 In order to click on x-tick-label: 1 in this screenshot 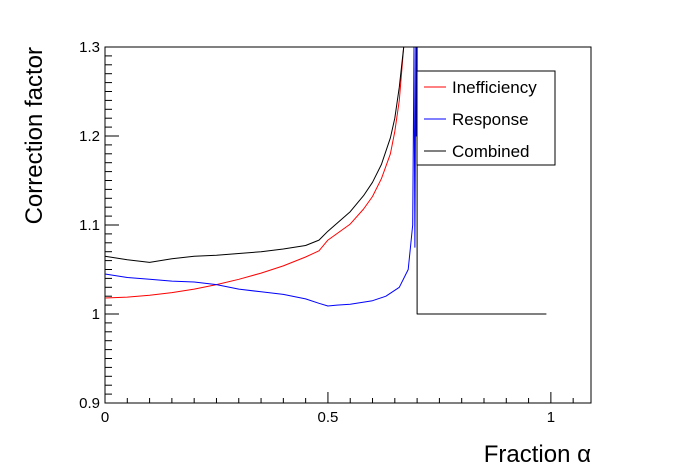, I will do `click(551, 417)`.